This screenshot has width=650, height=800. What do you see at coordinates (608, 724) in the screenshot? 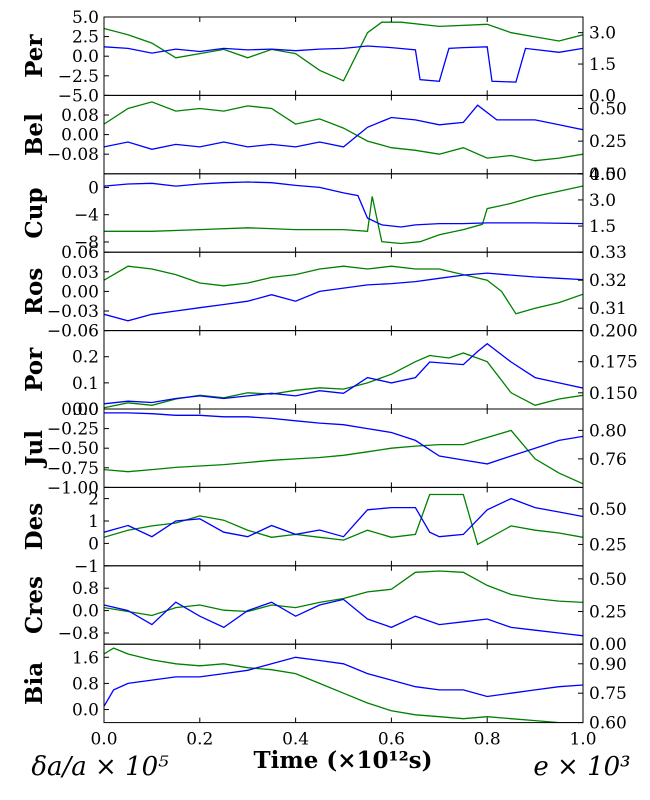
I see `right-tick-label: 0.60` at bounding box center [608, 724].